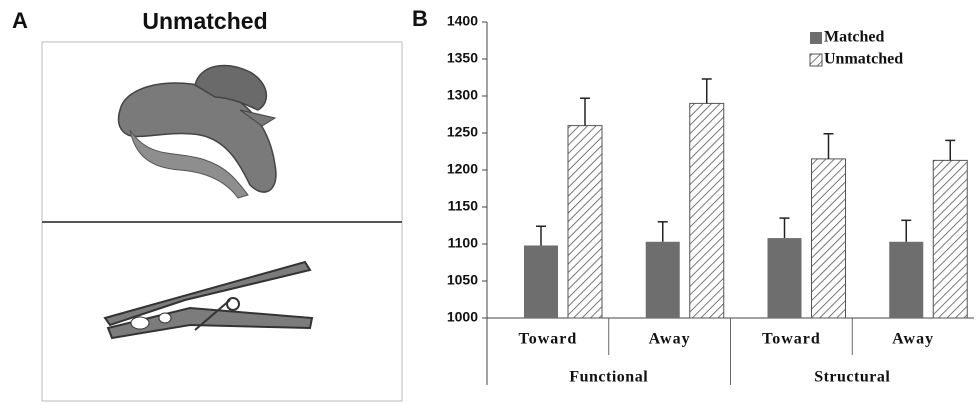 The width and height of the screenshot is (976, 404). I want to click on y-tick-label: 1300, so click(462, 95).